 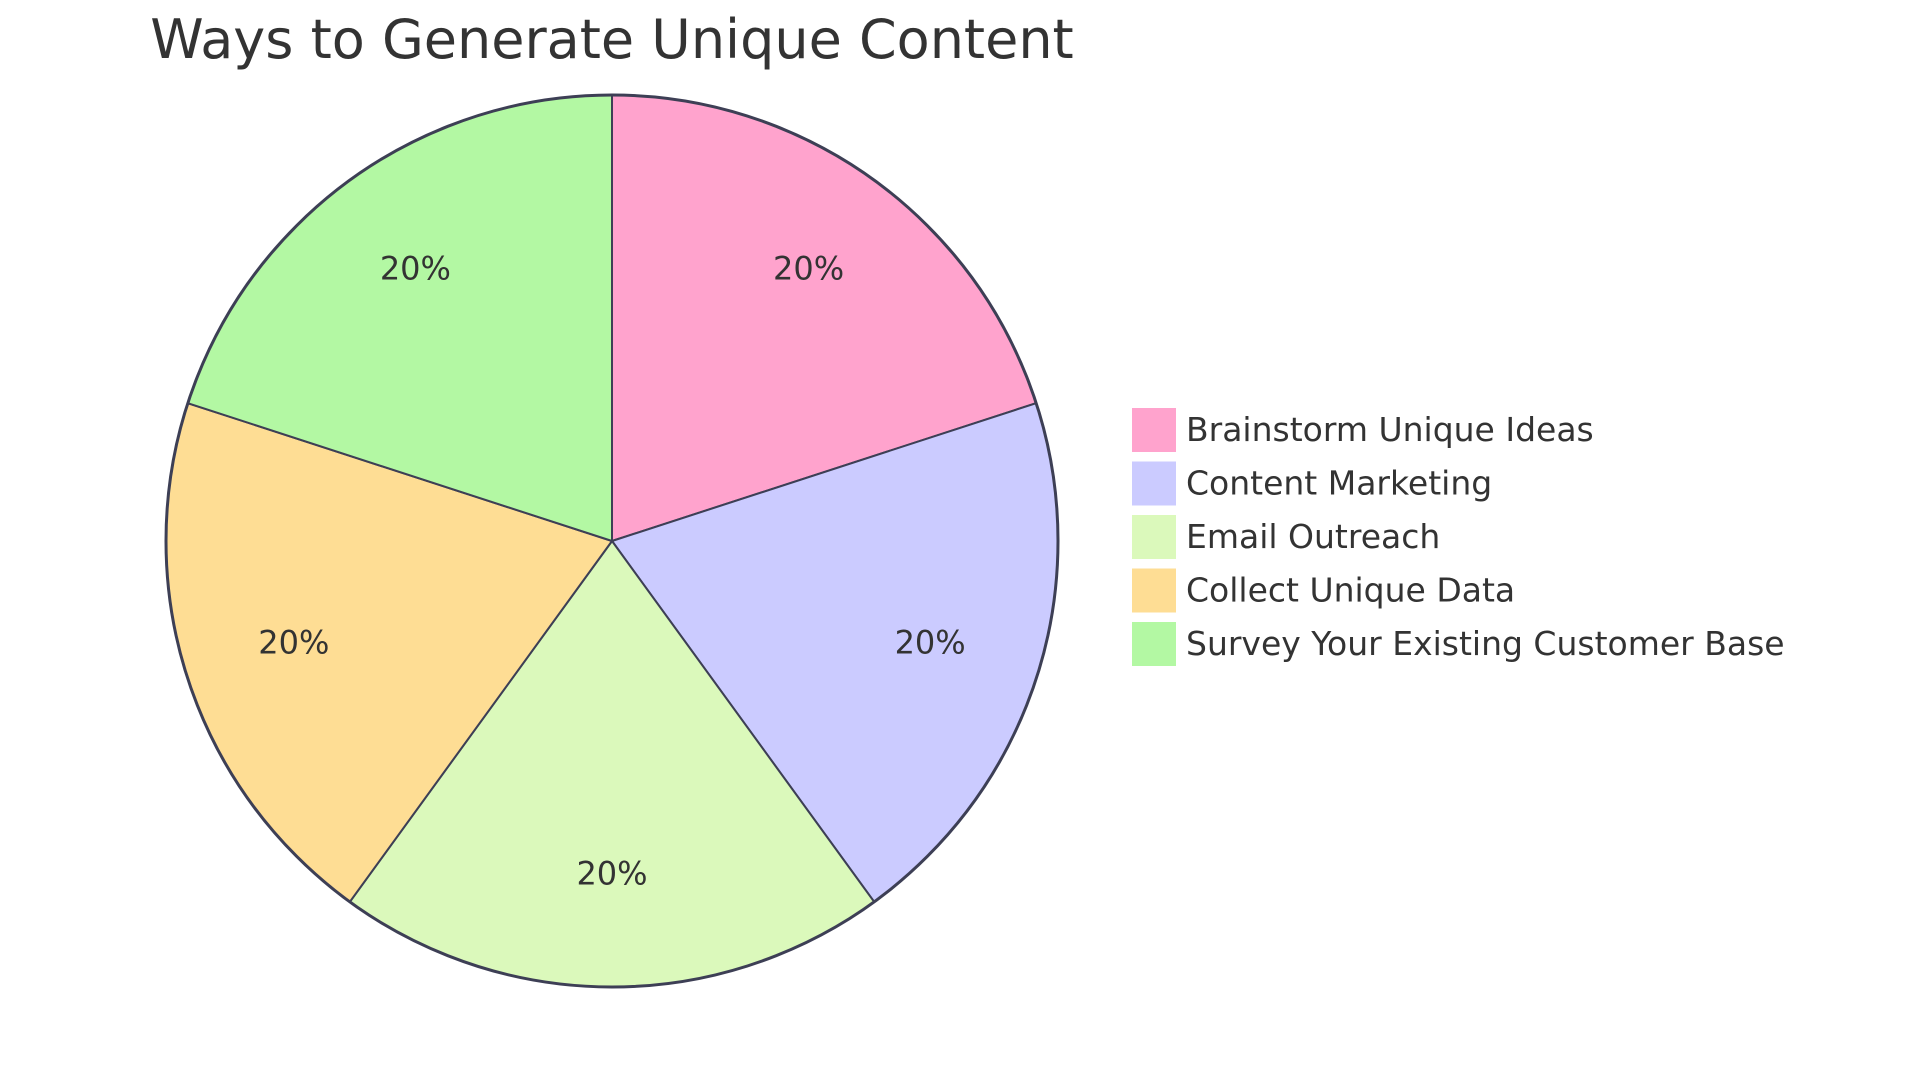 What do you see at coordinates (1350, 590) in the screenshot?
I see `legend-item-label: Collect Unique Data` at bounding box center [1350, 590].